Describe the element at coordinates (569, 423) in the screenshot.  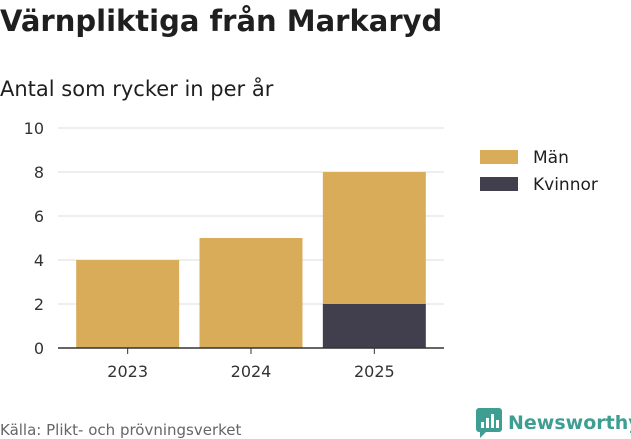
I see `brand-name: Newsworthy` at that location.